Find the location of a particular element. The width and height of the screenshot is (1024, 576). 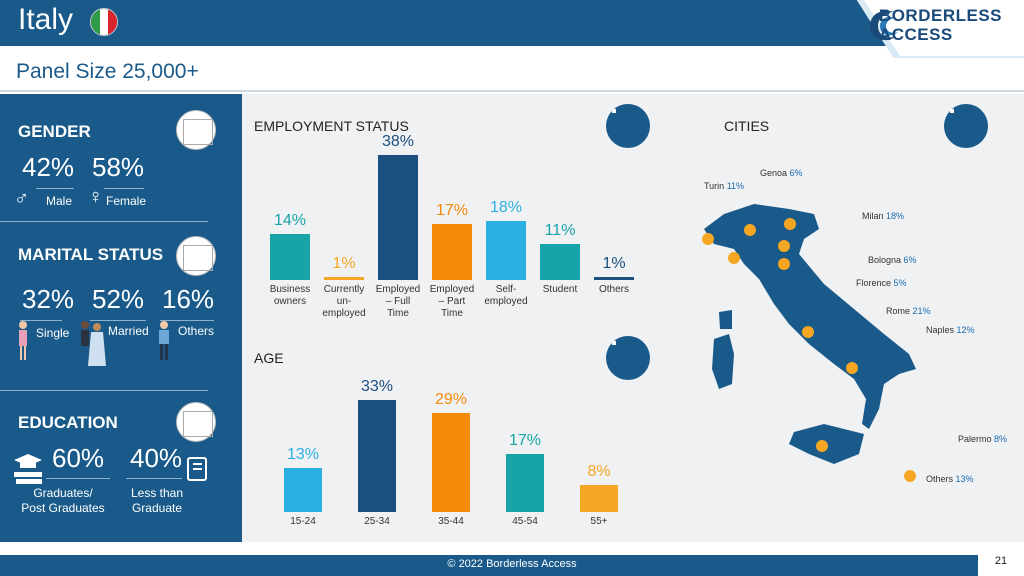

city-palermo: Palermo 8% is located at coordinates (983, 439).